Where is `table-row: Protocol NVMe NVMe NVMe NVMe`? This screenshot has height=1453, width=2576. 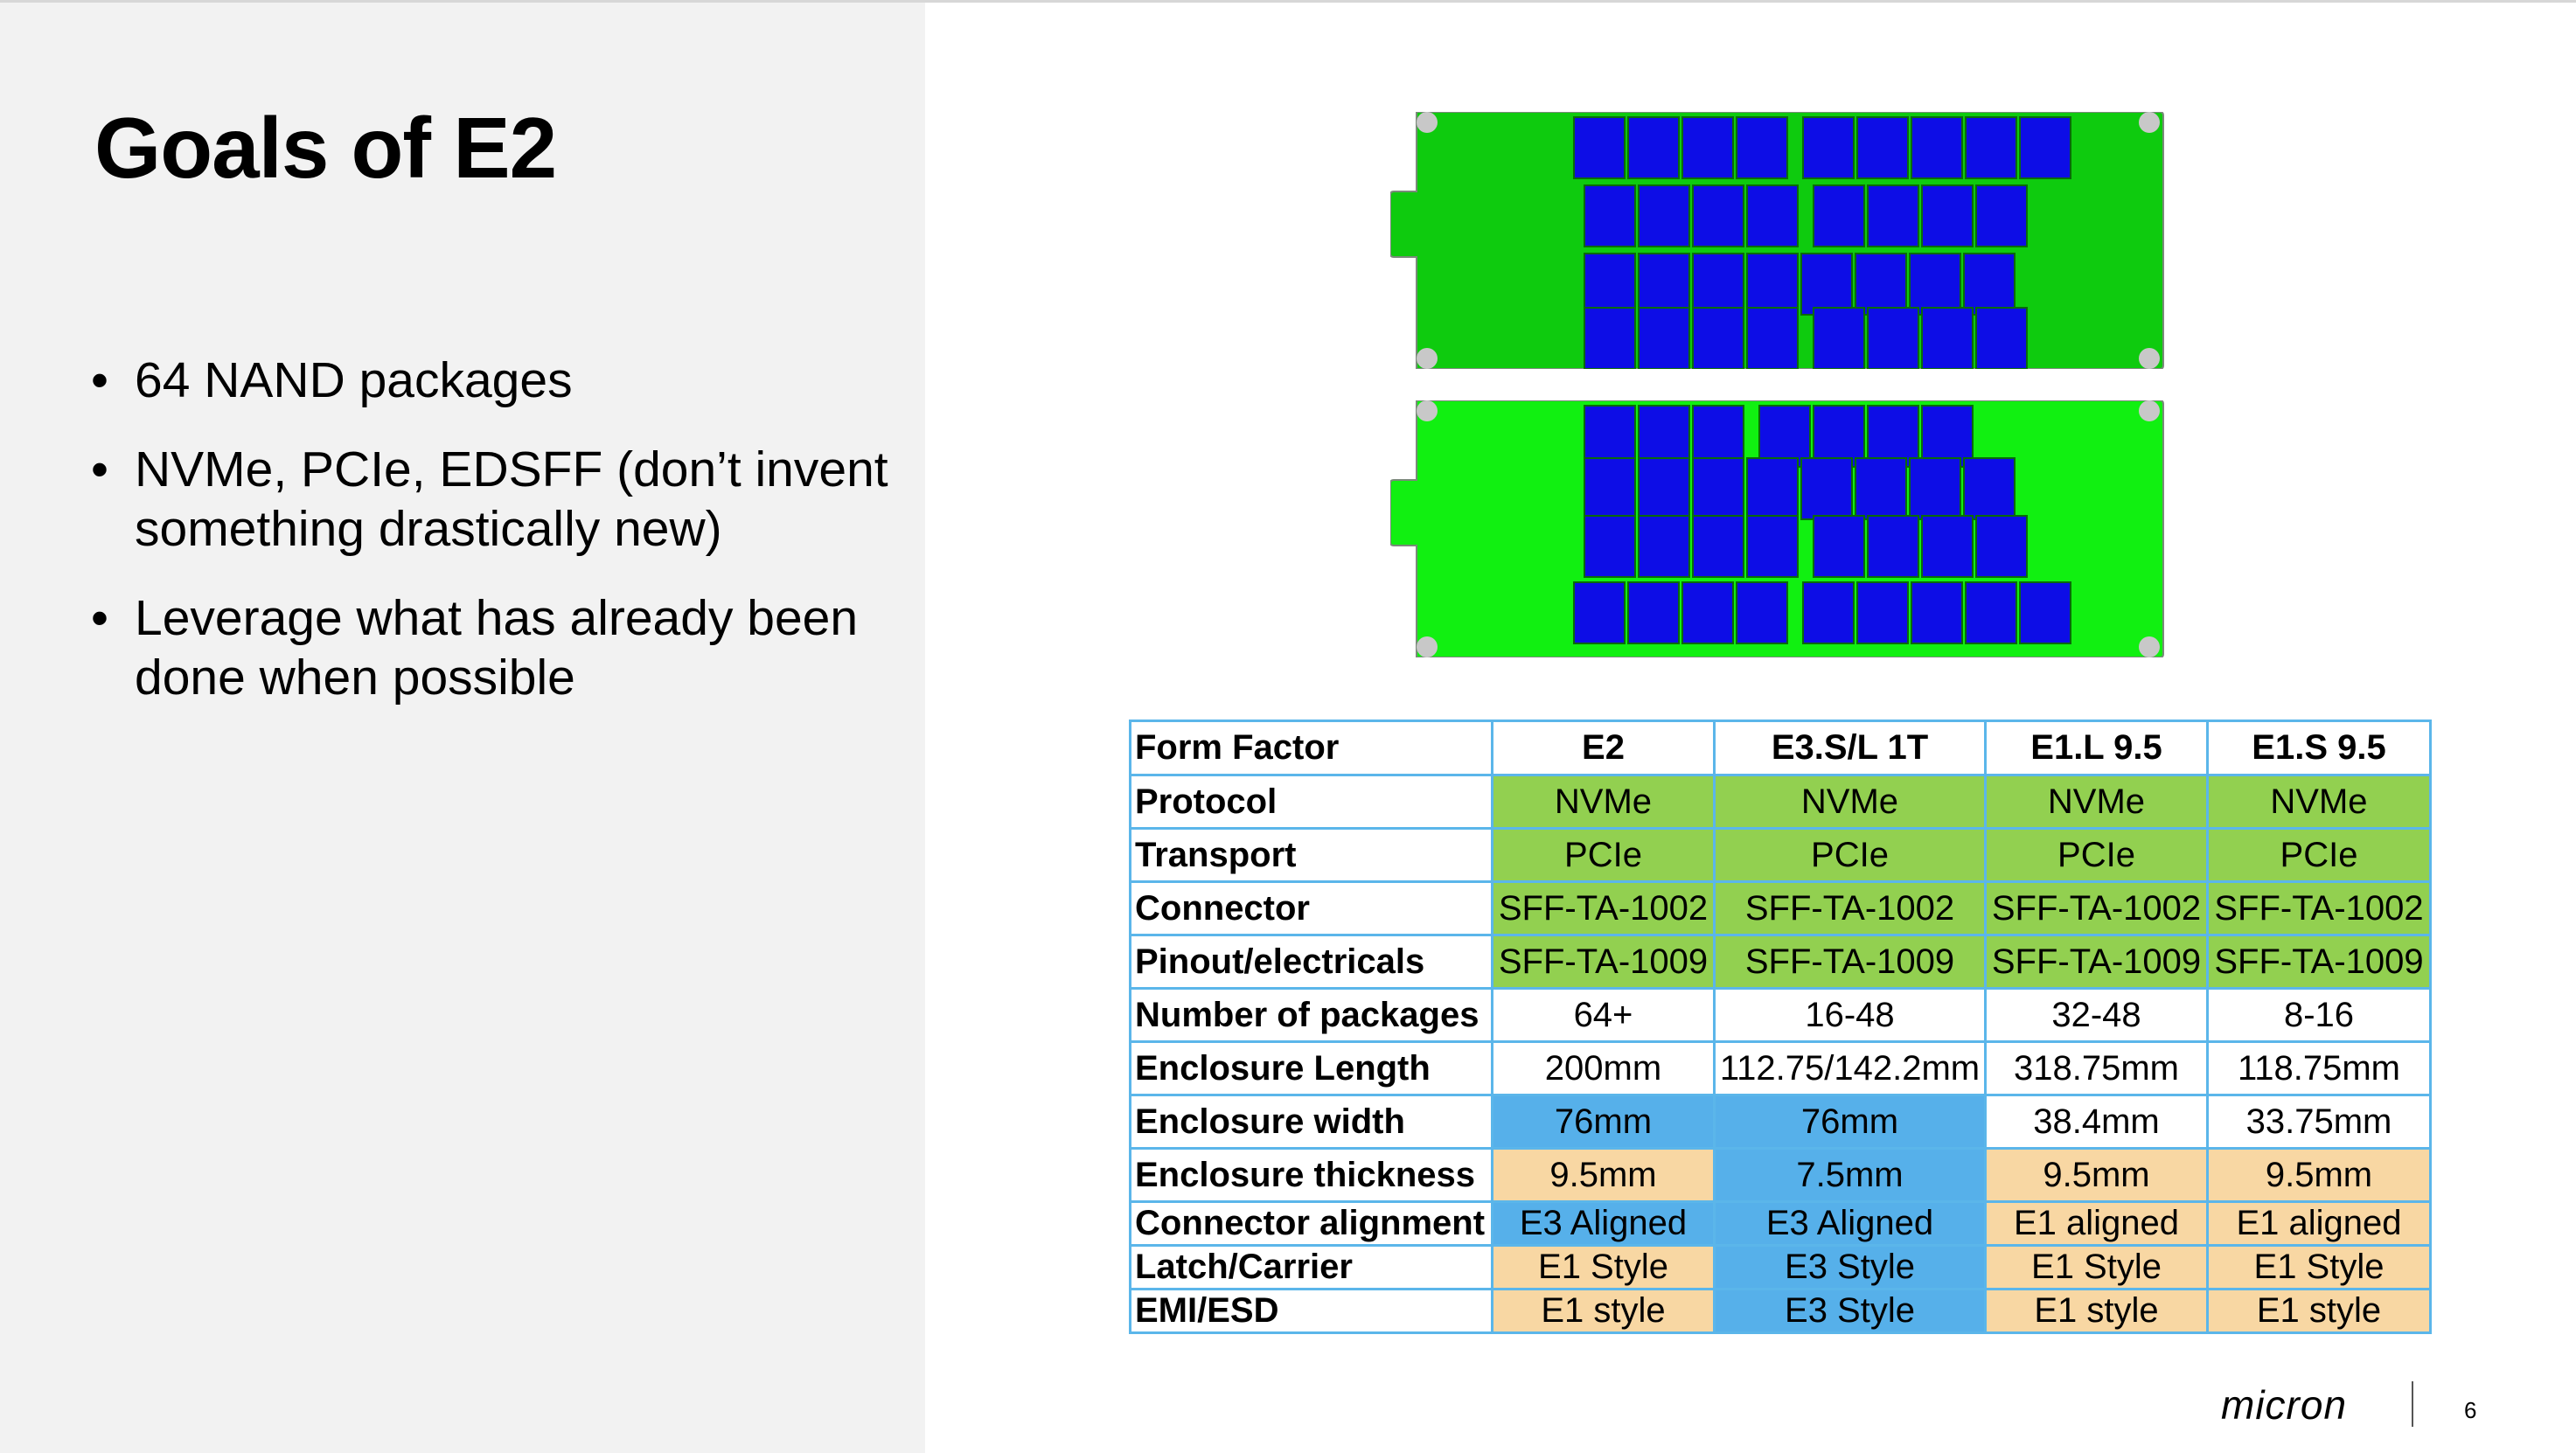
table-row: Protocol NVMe NVMe NVMe NVMe is located at coordinates (1780, 802).